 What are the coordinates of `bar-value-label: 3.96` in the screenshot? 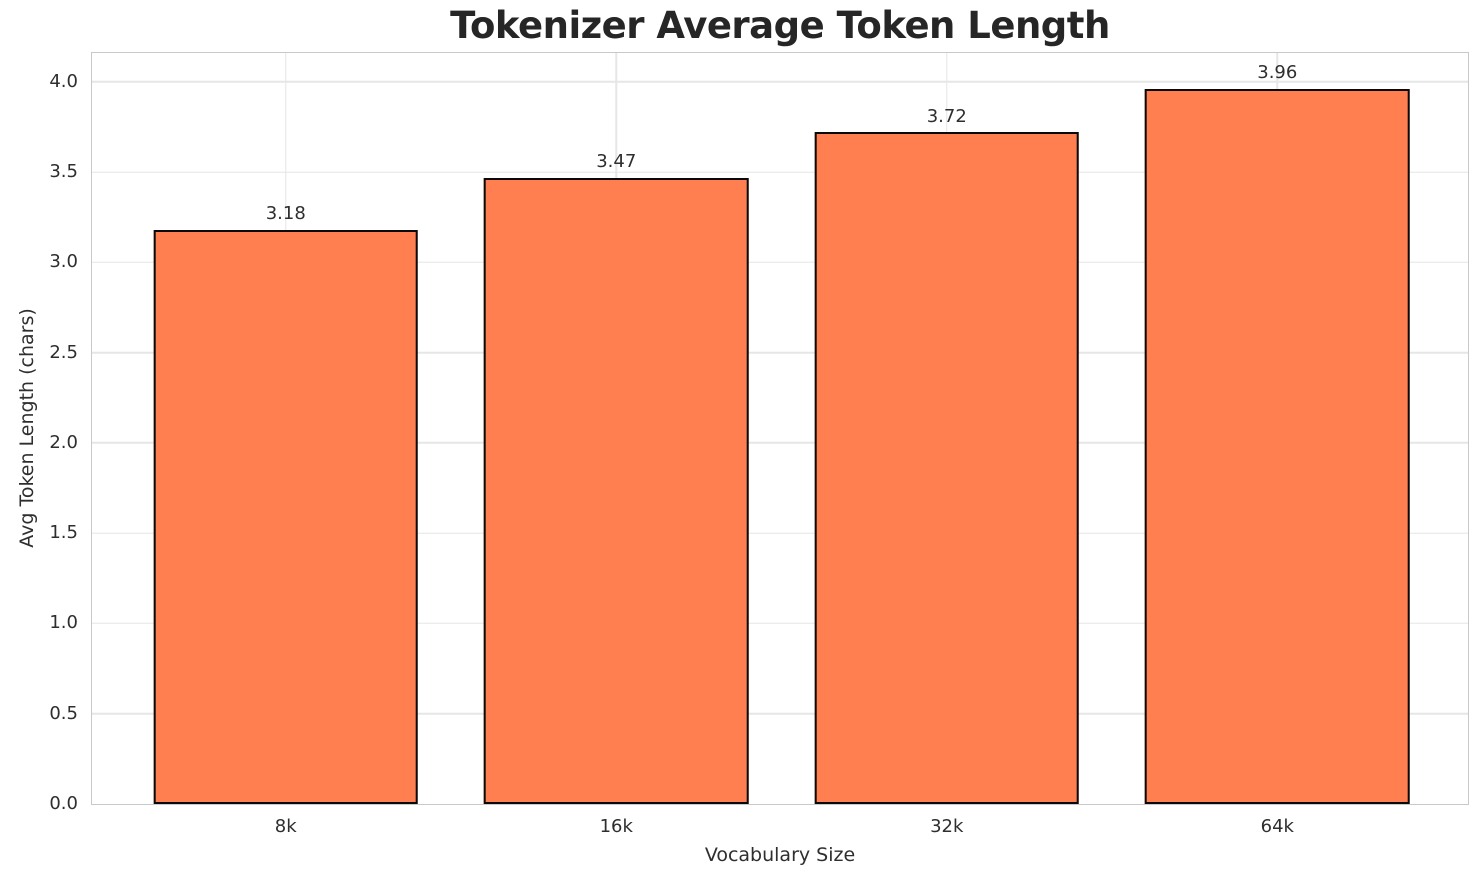 It's located at (1277, 73).